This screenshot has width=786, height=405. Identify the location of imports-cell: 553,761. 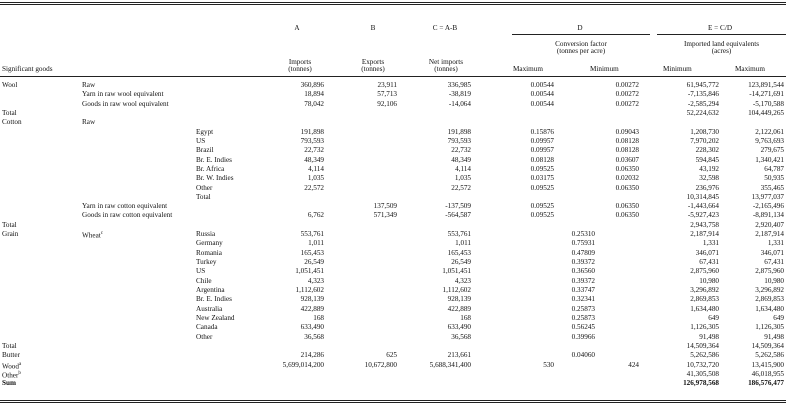
(312, 234).